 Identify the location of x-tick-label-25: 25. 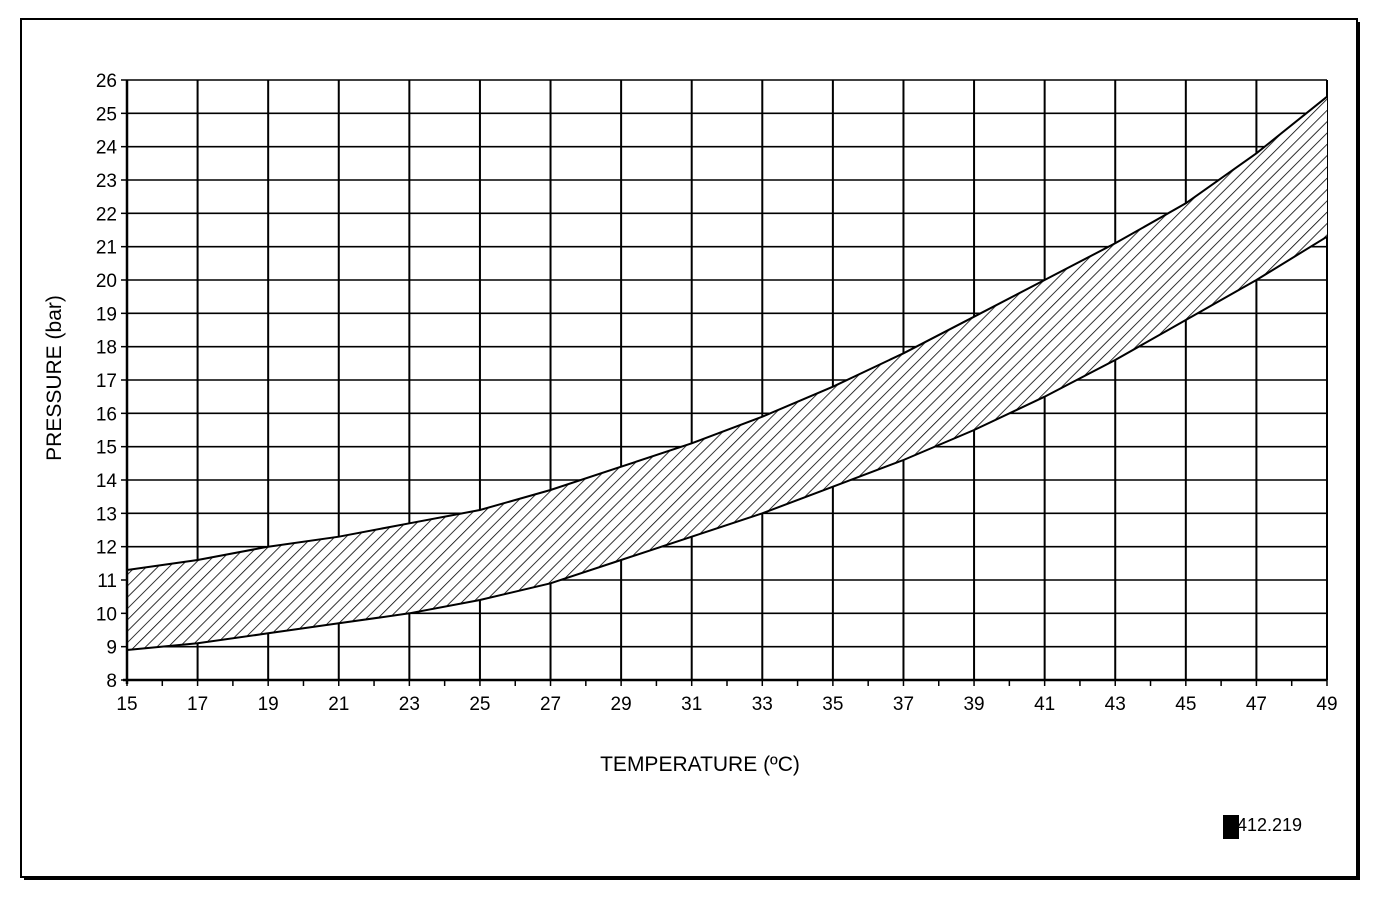
(479, 704).